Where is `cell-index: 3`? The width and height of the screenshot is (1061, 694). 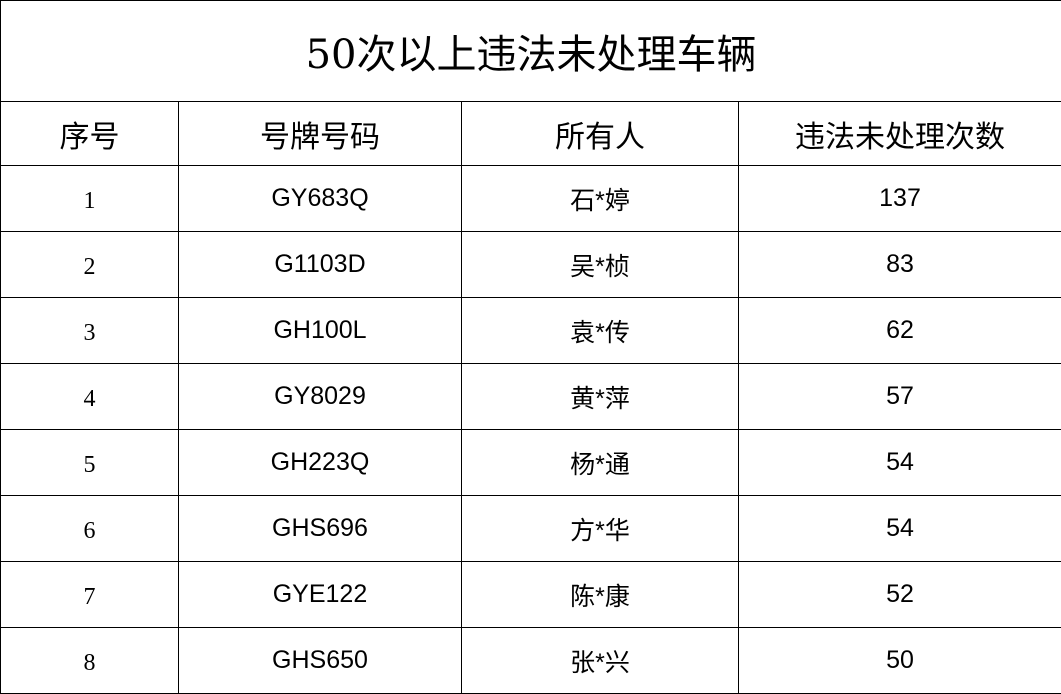 cell-index: 3 is located at coordinates (90, 331).